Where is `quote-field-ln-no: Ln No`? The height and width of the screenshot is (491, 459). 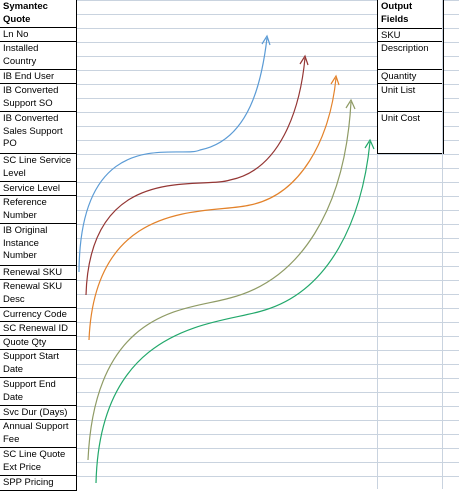
quote-field-ln-no: Ln No is located at coordinates (38, 35).